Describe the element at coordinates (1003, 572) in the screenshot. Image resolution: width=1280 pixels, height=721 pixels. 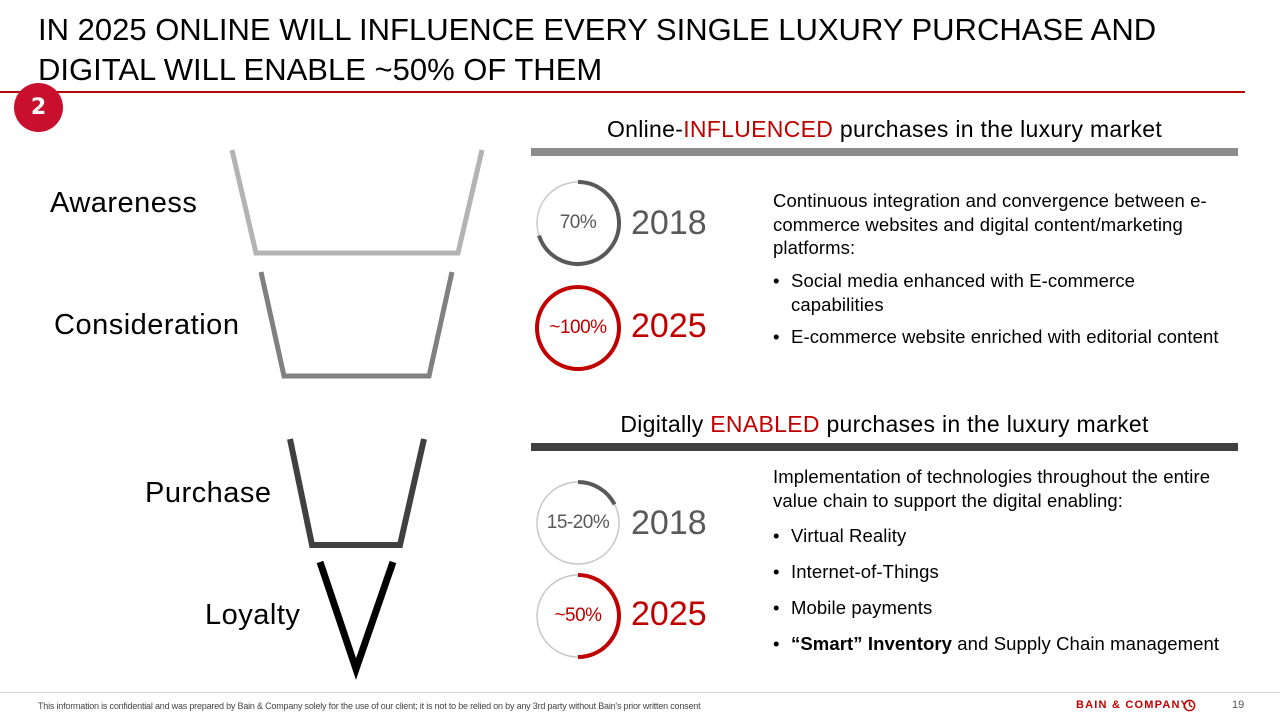
I see `enabled-bullet: Internet-of-Things` at that location.